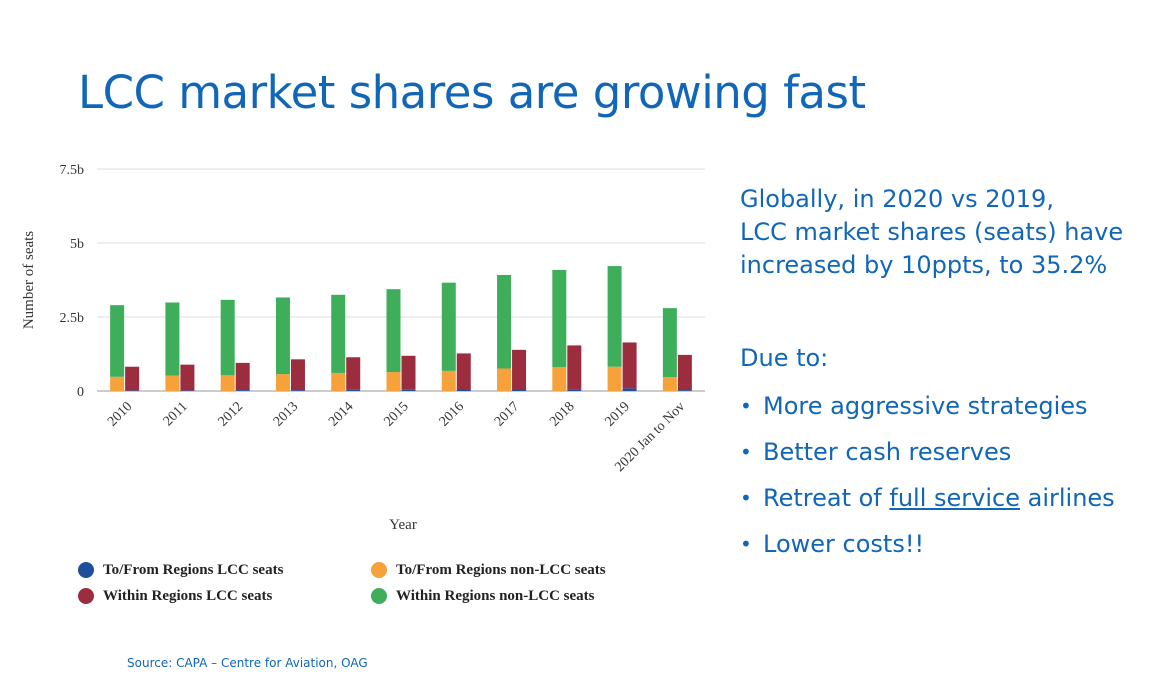 This screenshot has width=1171, height=687. I want to click on x-tick-label: 2010, so click(120, 414).